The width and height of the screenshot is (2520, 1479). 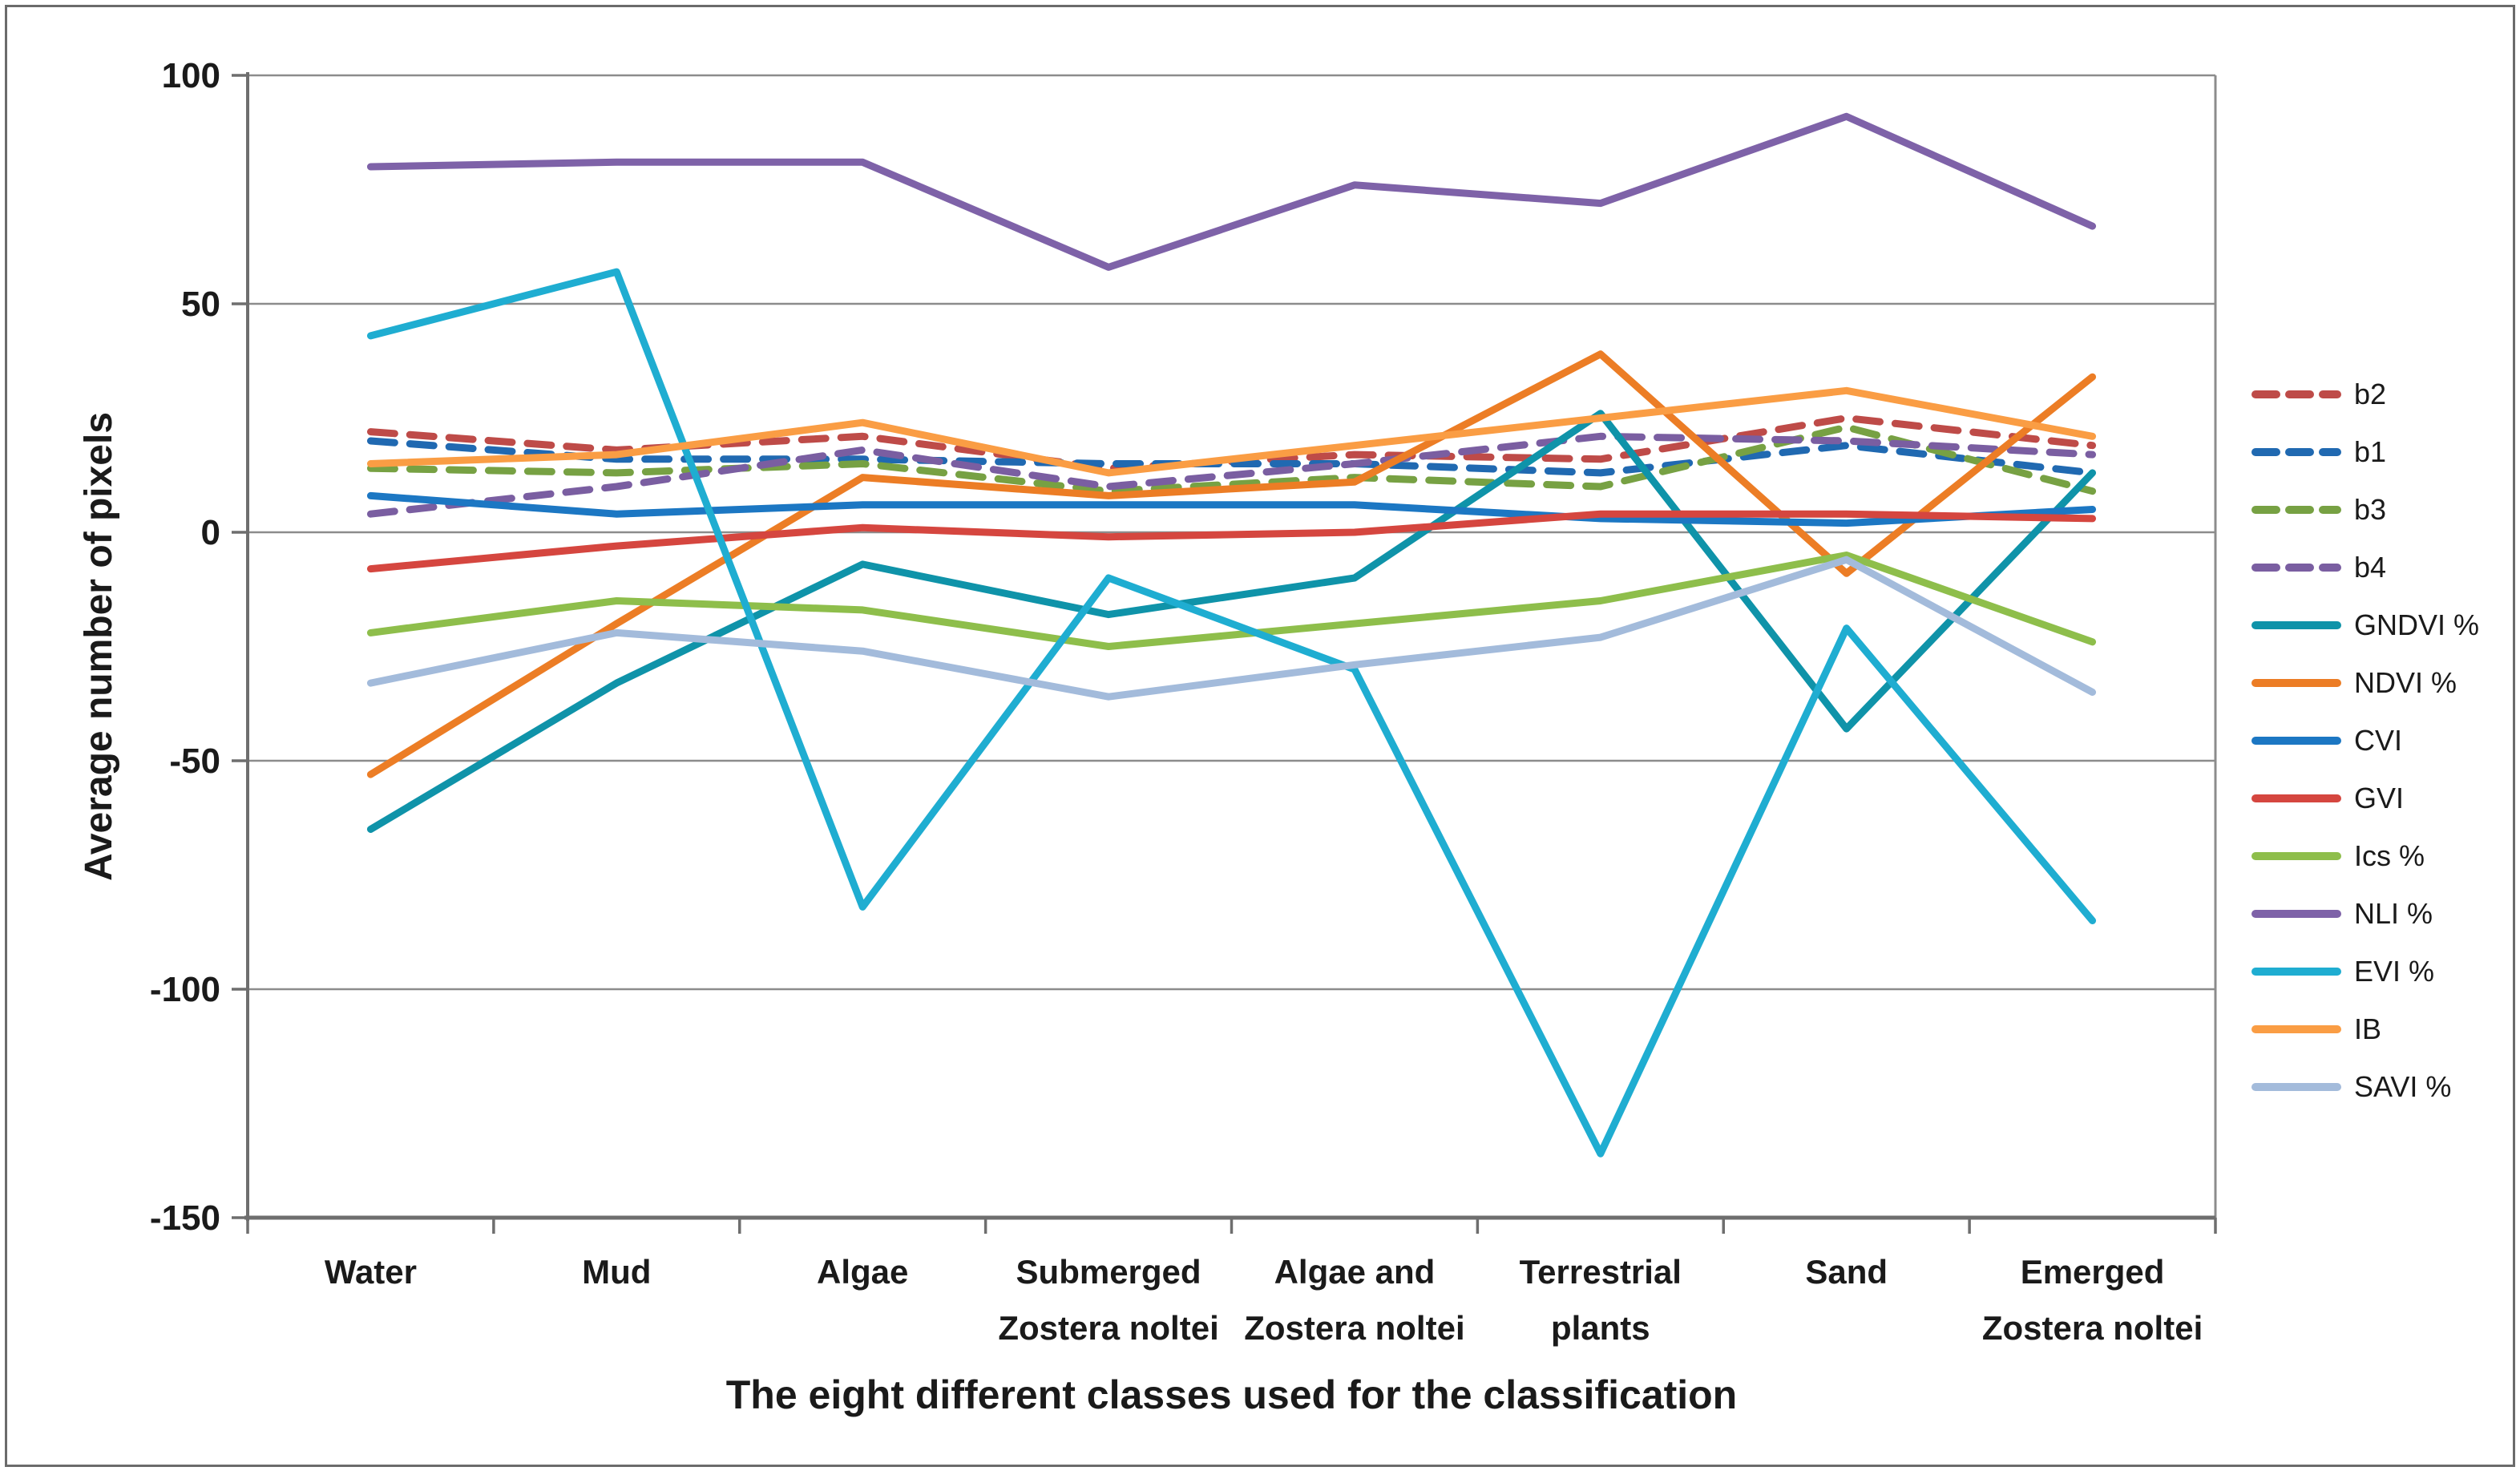 I want to click on legend-item-cvi: CVI, so click(x=2365, y=741).